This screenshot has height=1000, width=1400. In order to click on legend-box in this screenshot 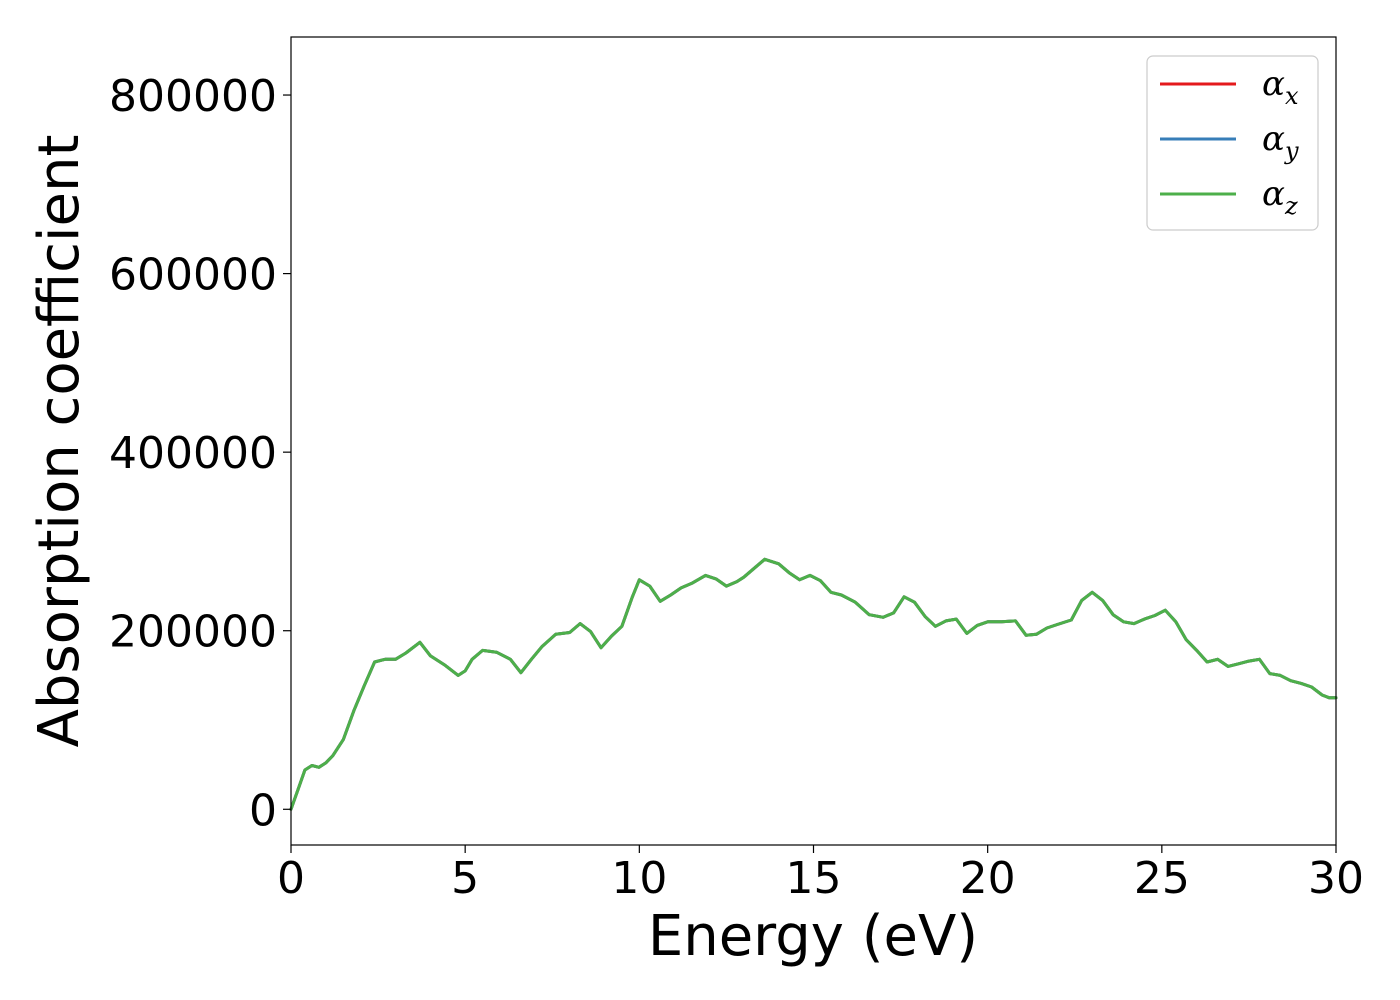, I will do `click(1232, 143)`.